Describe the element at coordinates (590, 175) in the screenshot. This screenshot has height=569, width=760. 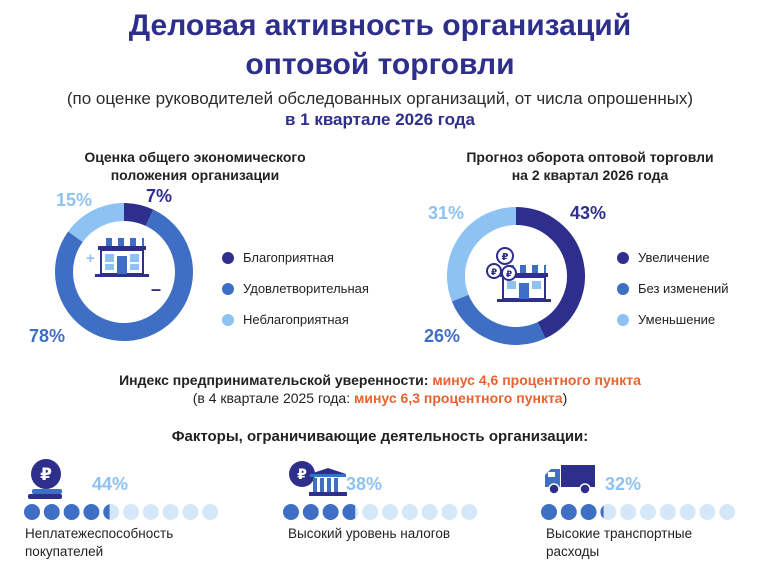
I see `chart2-title-line2: на 2 квартал 2026 года` at that location.